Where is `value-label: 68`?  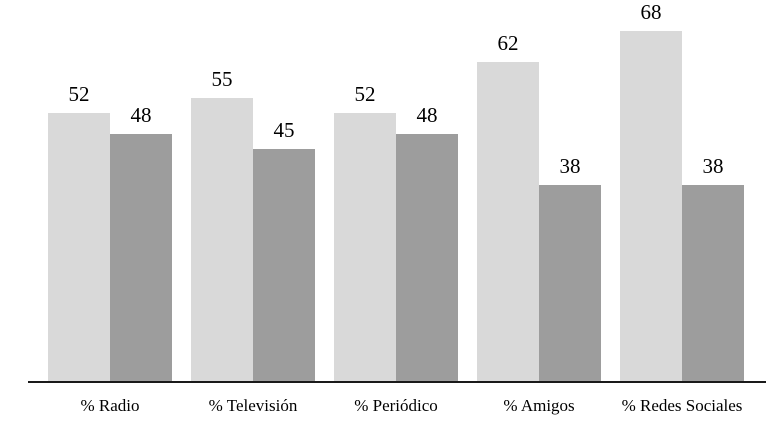
value-label: 68 is located at coordinates (651, 12).